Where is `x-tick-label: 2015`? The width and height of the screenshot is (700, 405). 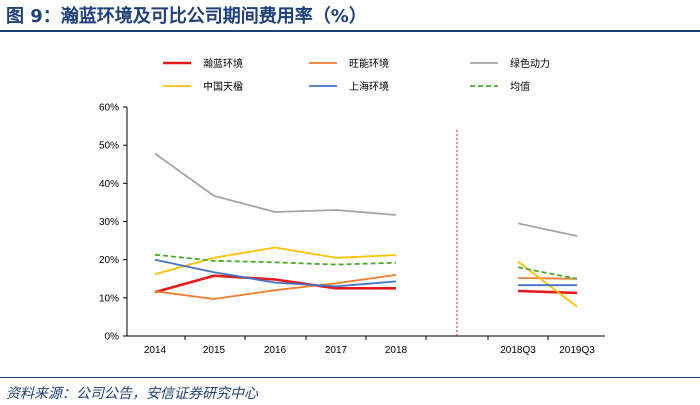
x-tick-label: 2015 is located at coordinates (214, 350).